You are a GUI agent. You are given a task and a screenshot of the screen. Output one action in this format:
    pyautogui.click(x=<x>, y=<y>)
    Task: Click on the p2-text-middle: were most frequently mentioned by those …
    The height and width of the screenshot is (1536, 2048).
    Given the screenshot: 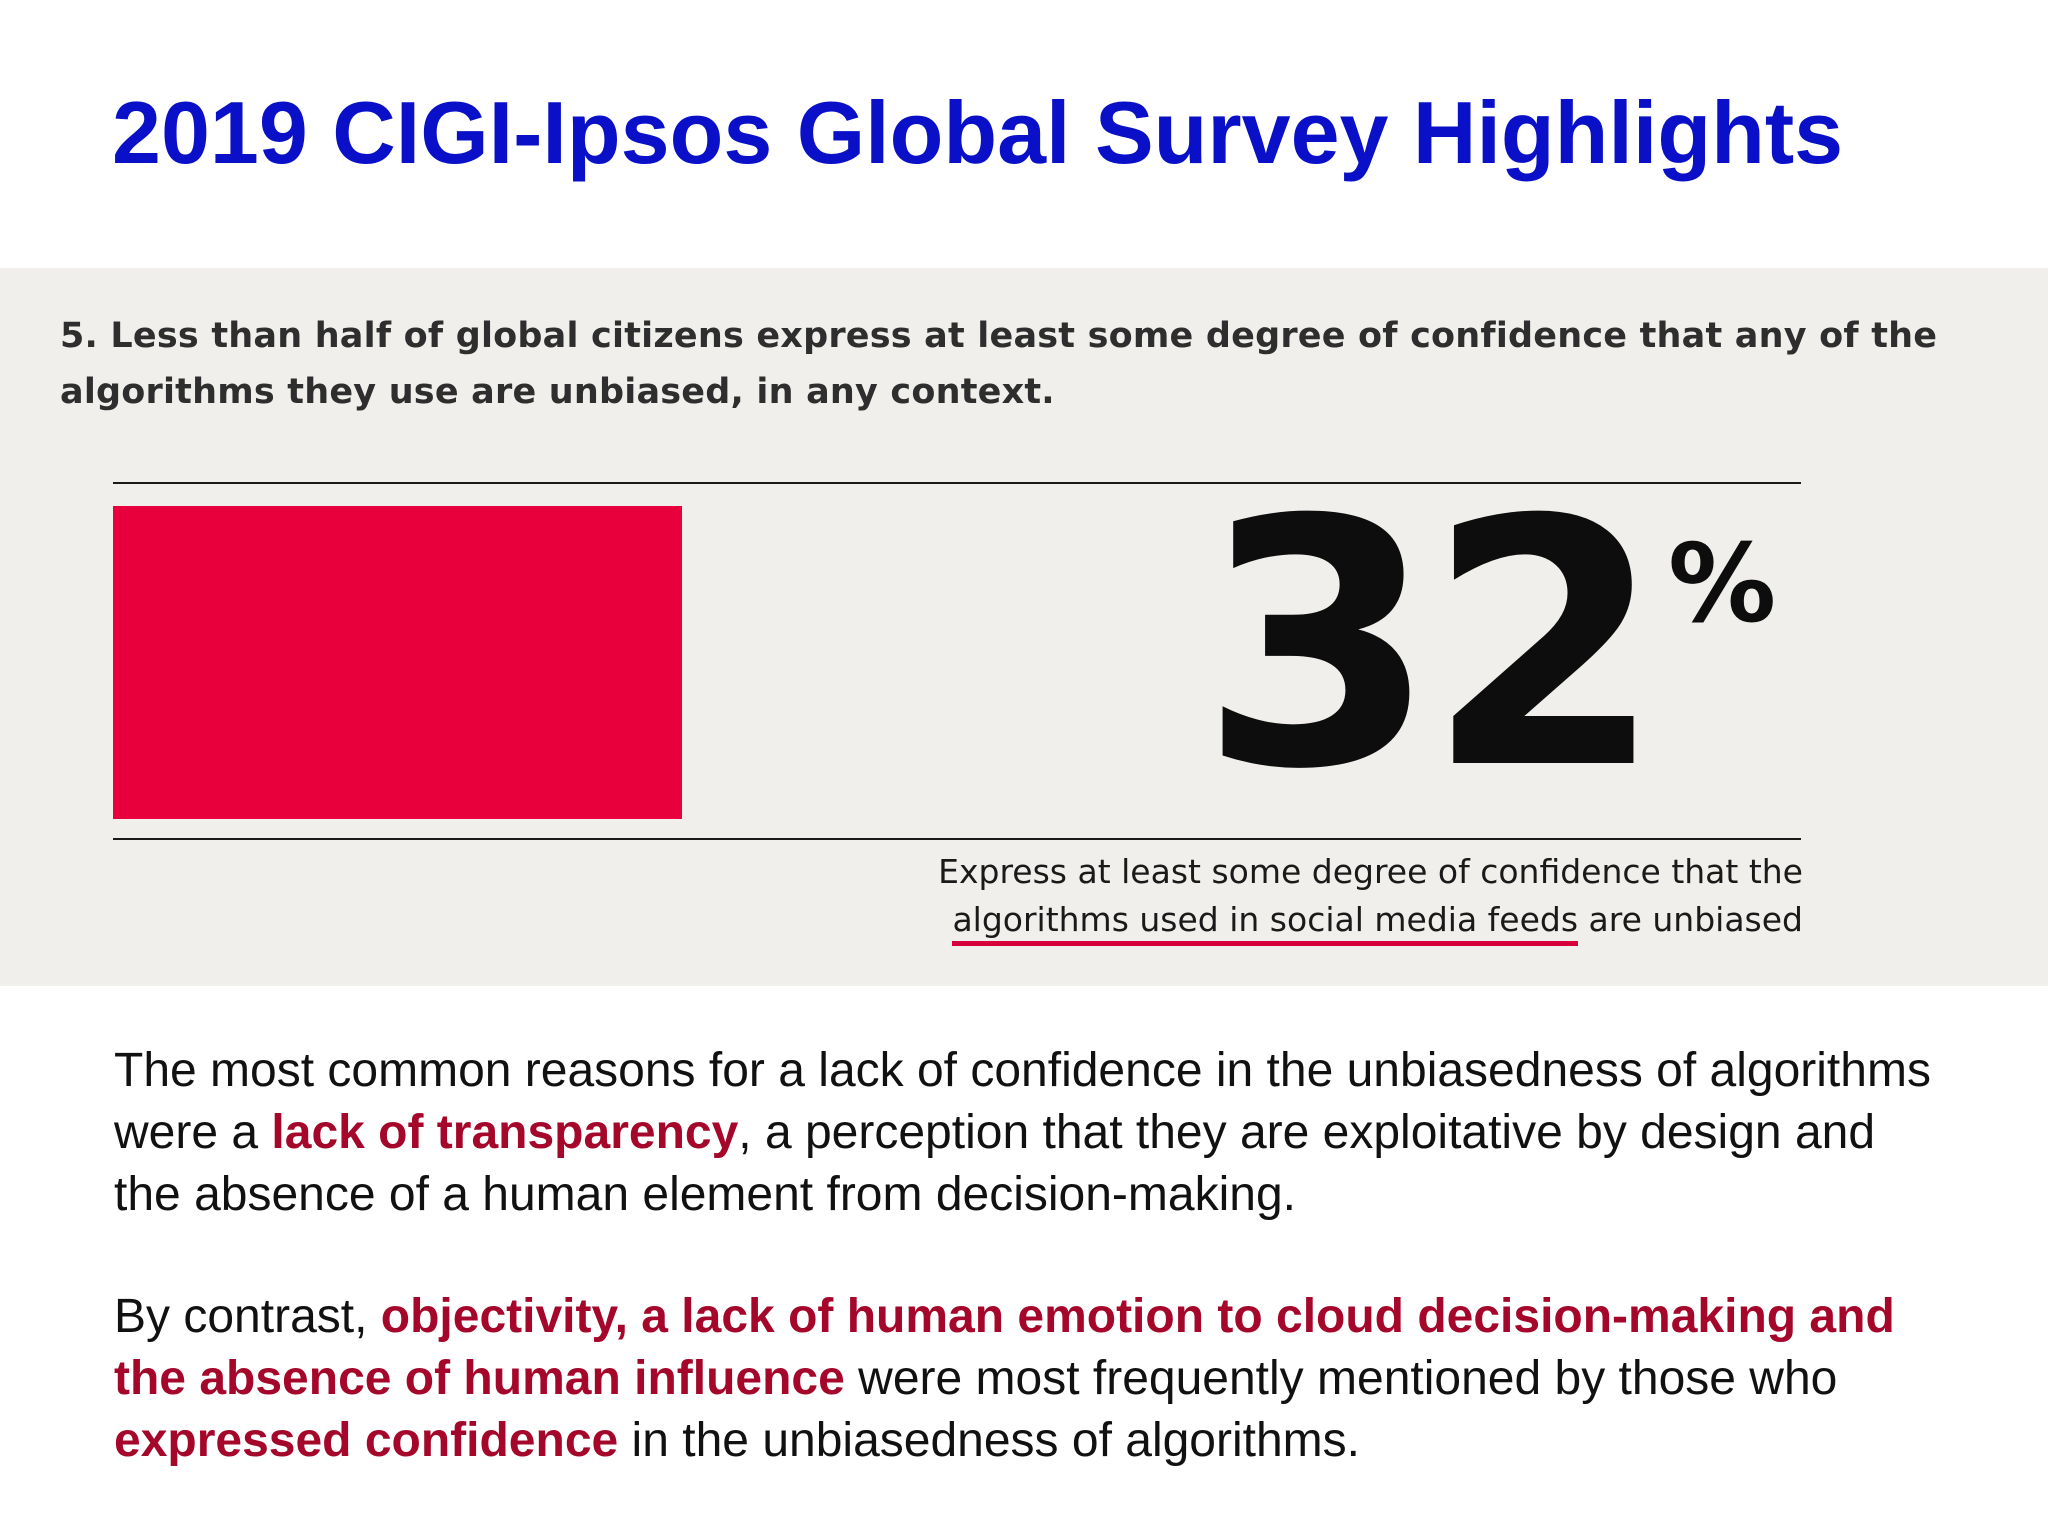 What is the action you would take?
    pyautogui.click(x=1341, y=1378)
    